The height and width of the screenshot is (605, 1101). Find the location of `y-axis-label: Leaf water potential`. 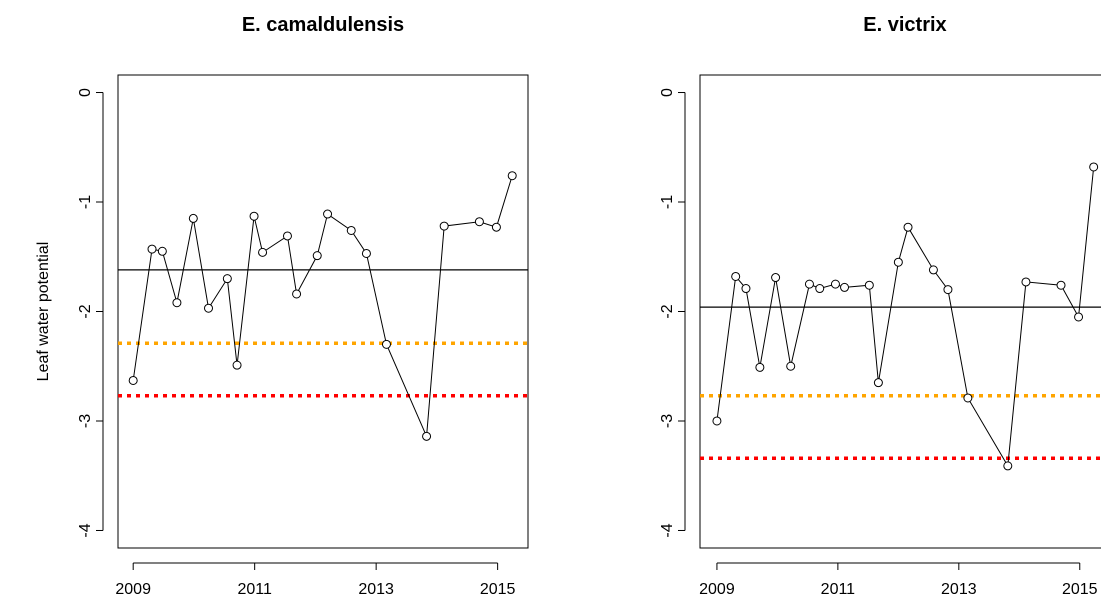

y-axis-label: Leaf water potential is located at coordinates (43, 312).